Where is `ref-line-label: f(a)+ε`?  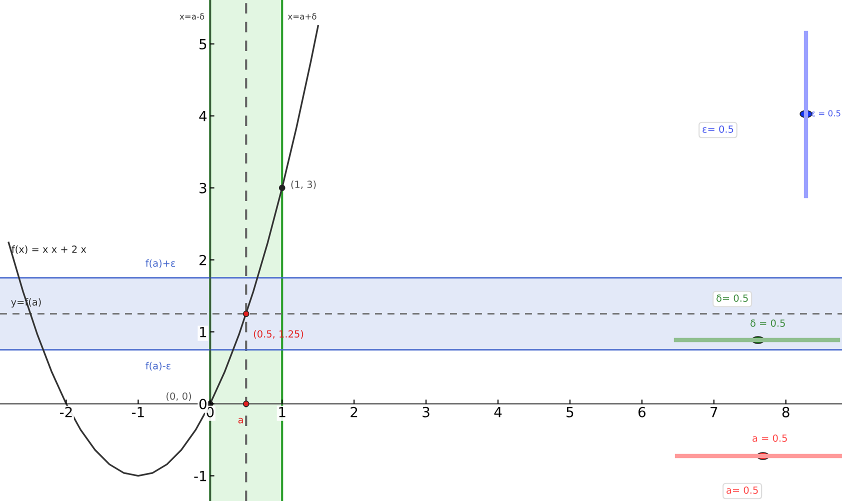
ref-line-label: f(a)+ε is located at coordinates (161, 263).